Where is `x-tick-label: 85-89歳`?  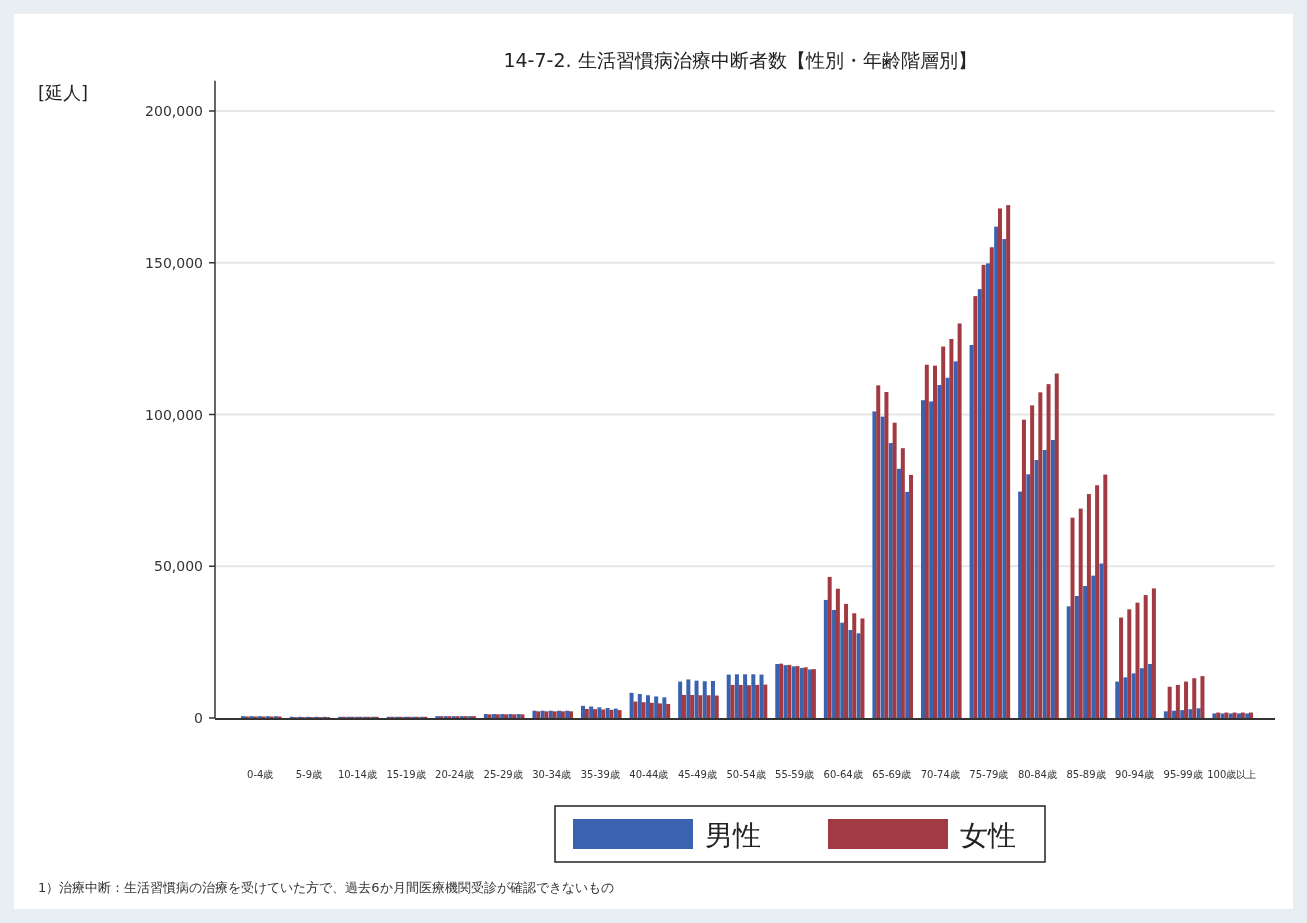
x-tick-label: 85-89歳 is located at coordinates (1086, 774).